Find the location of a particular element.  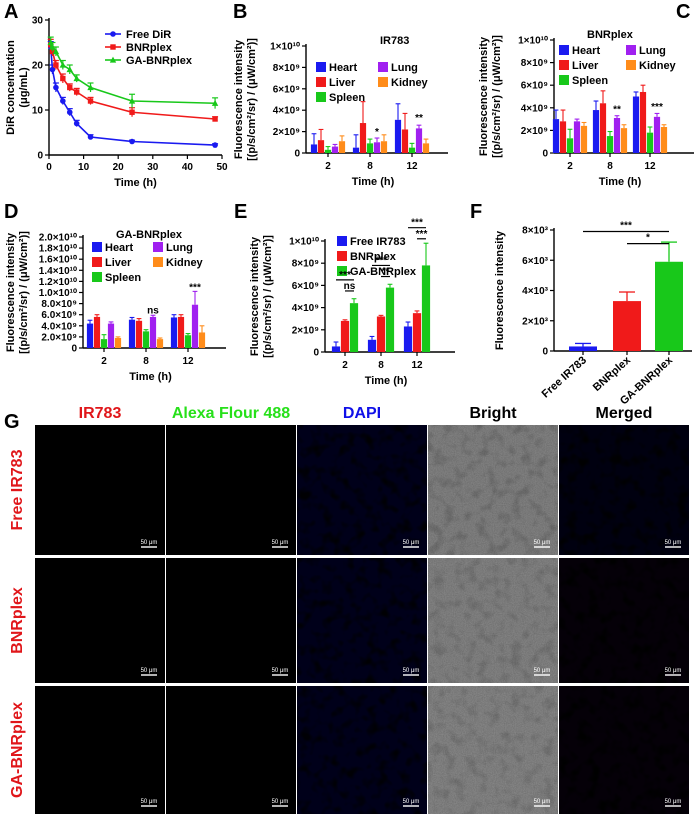

micrograph-0-3: 50 μm is located at coordinates (493, 490).